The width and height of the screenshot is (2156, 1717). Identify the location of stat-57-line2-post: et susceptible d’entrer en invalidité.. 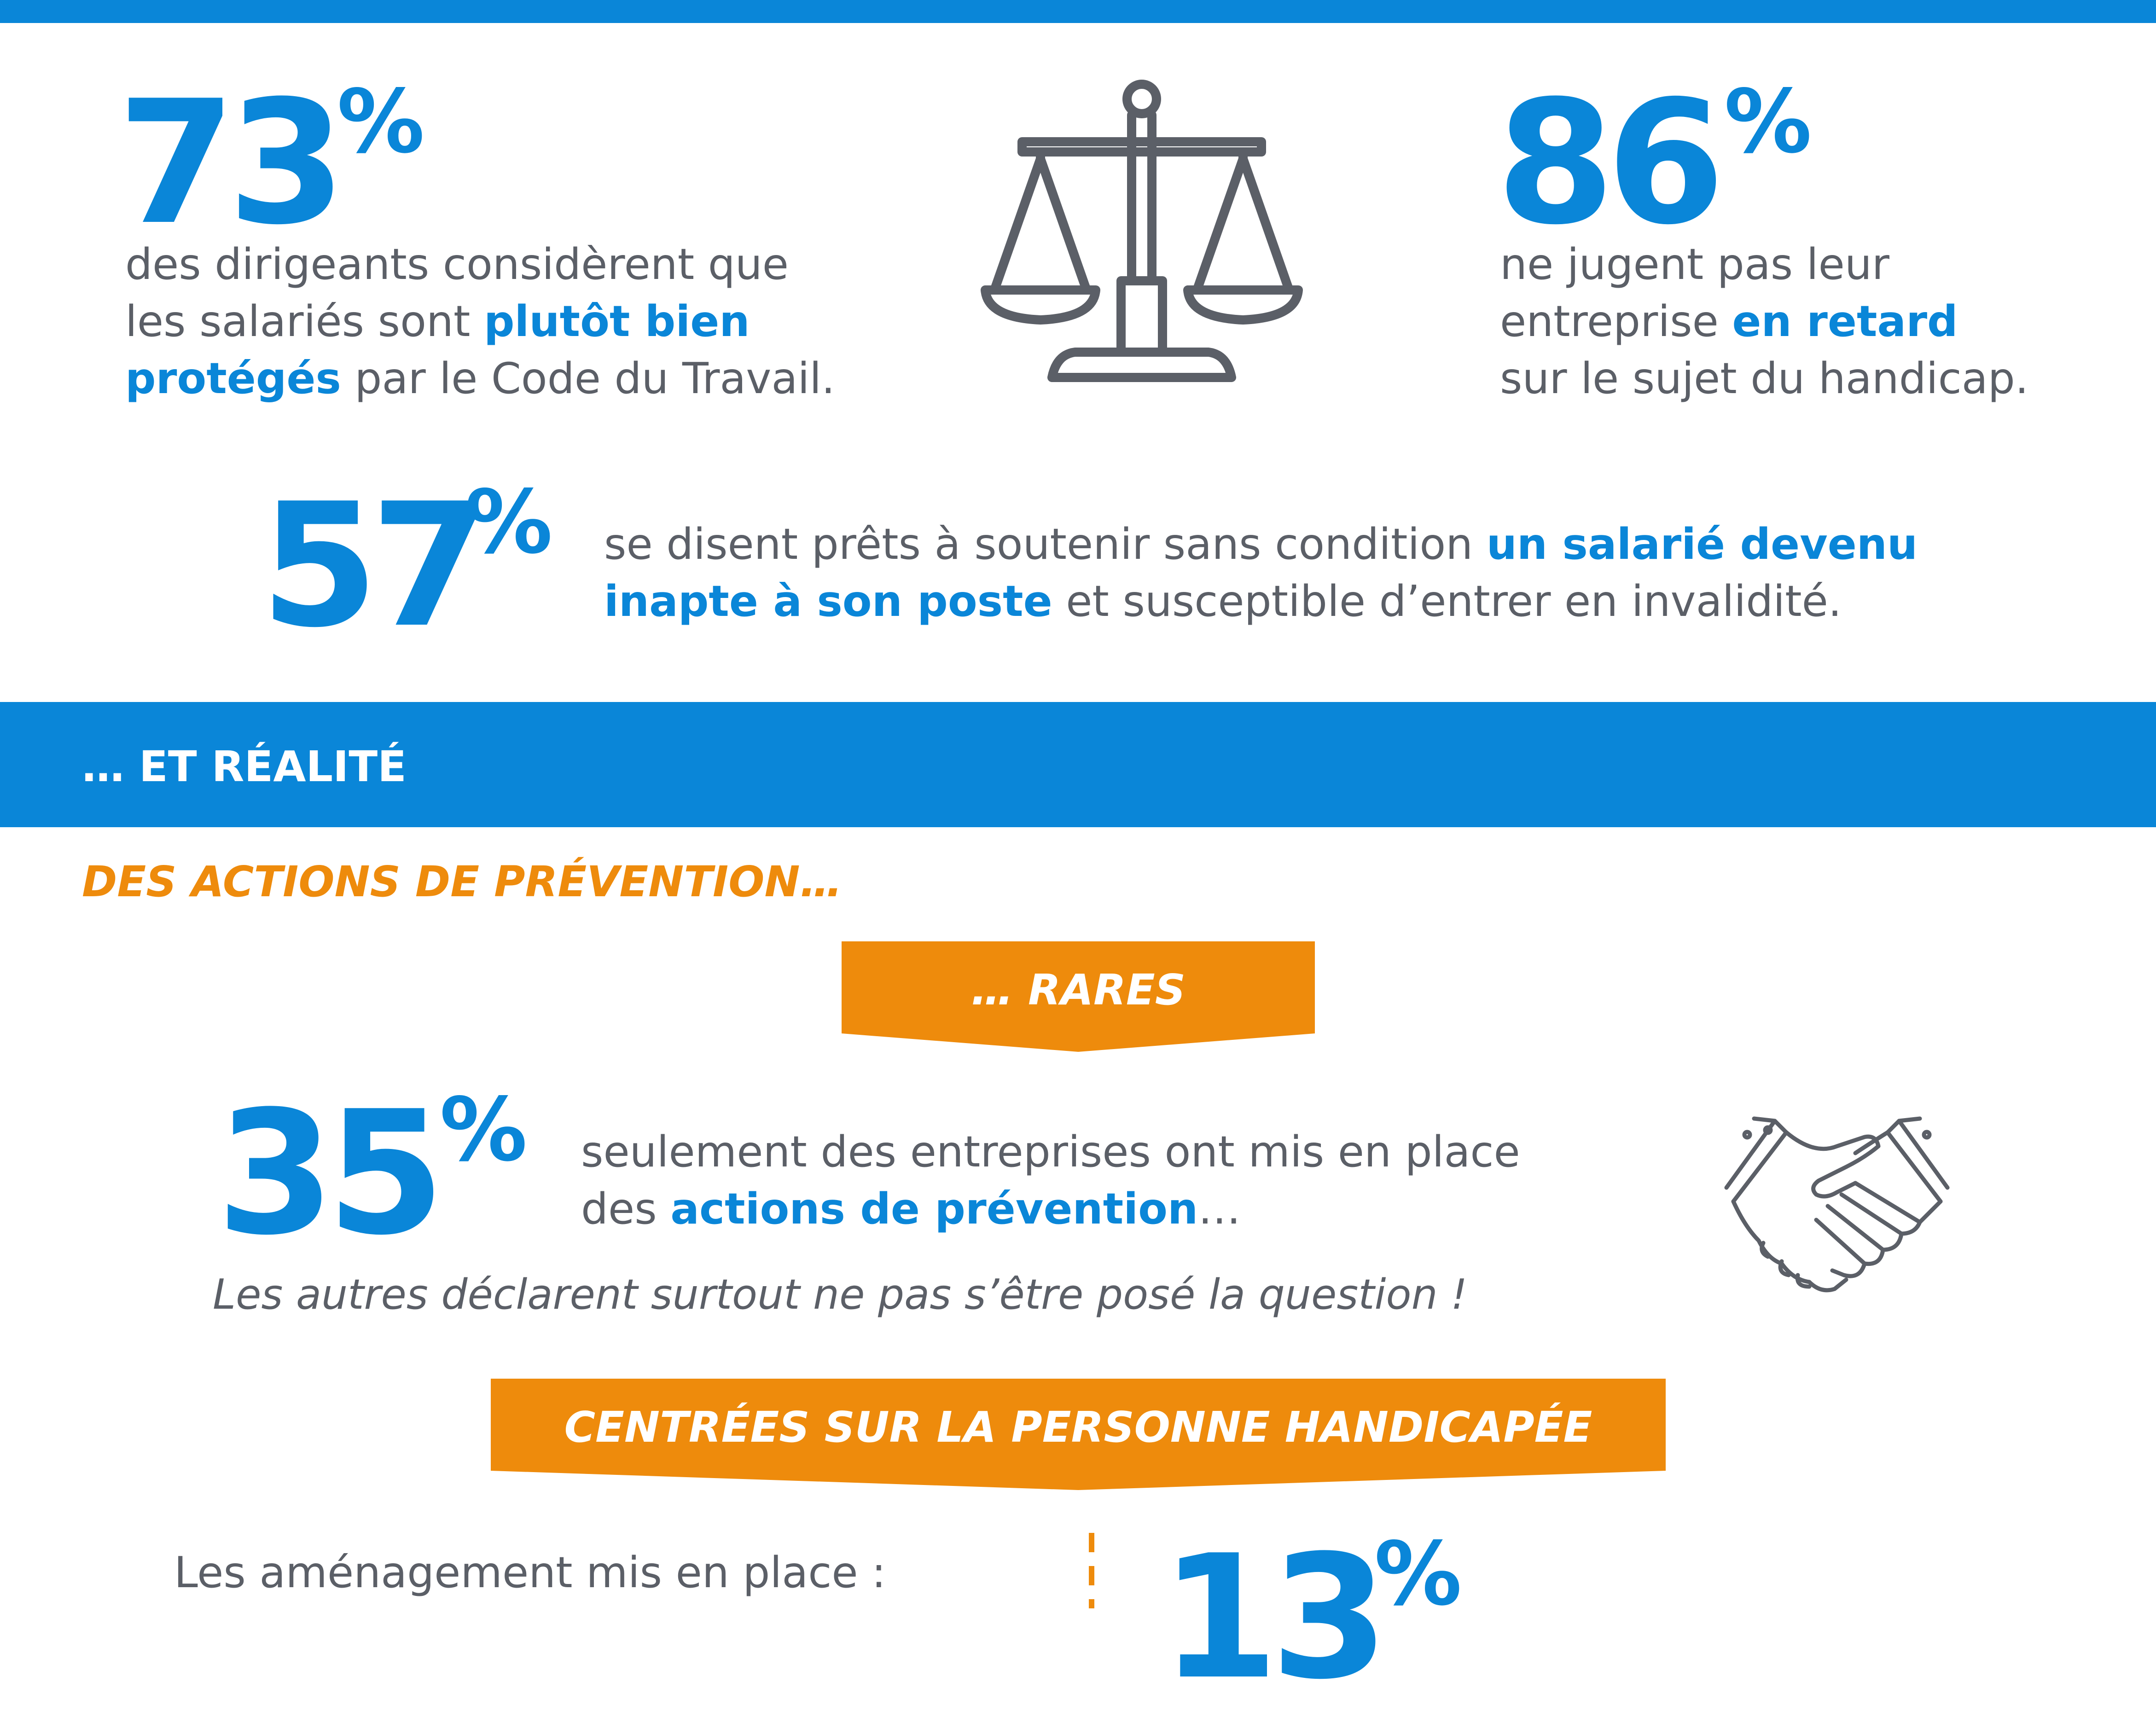
(1447, 601).